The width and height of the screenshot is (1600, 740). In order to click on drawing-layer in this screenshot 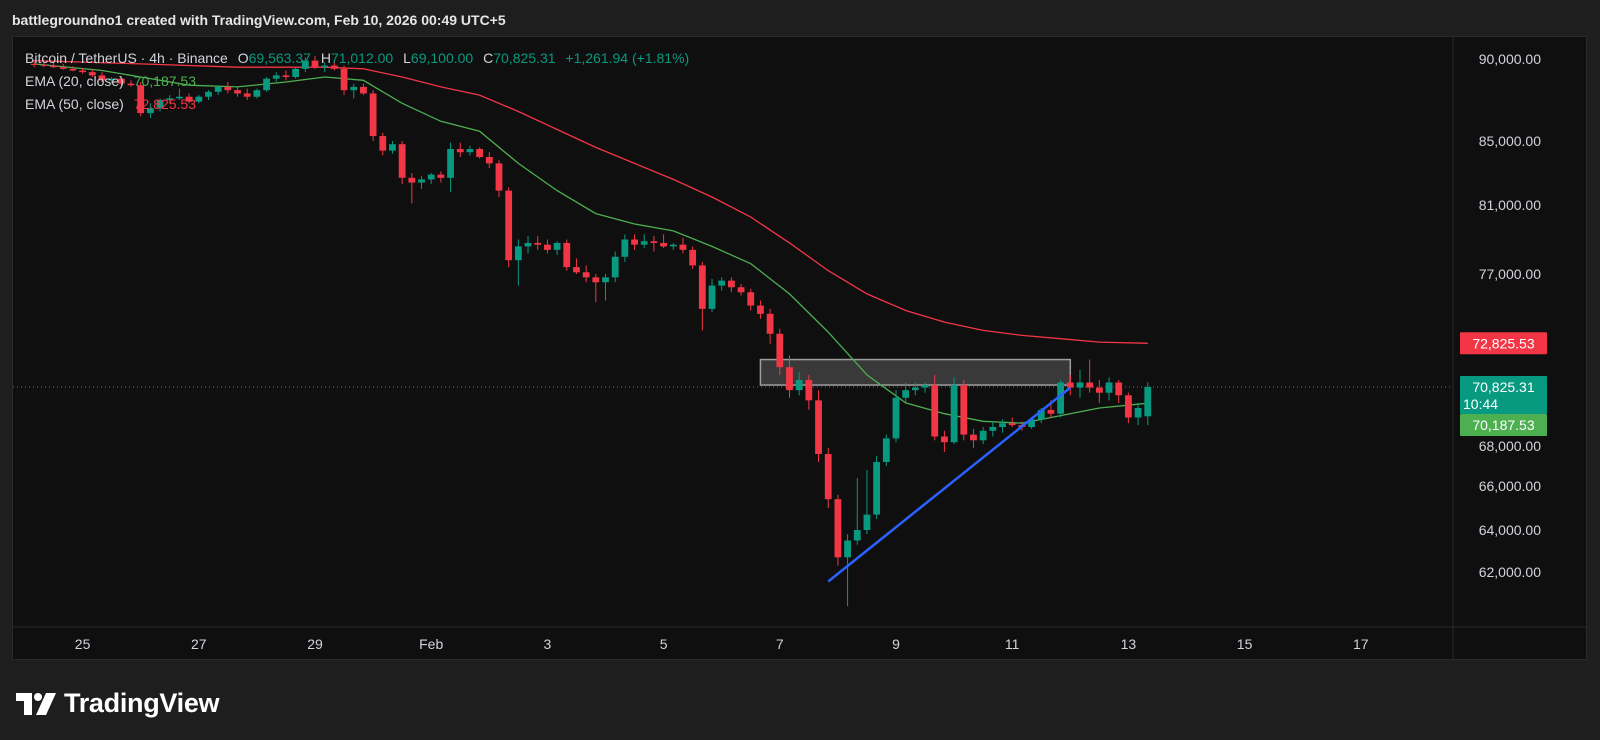, I will do `click(733, 373)`.